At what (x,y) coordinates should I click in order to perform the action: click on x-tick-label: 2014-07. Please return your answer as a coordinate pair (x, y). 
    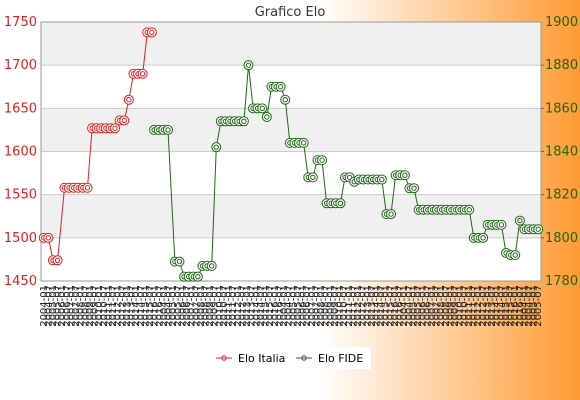
    Looking at the image, I should click on (501, 306).